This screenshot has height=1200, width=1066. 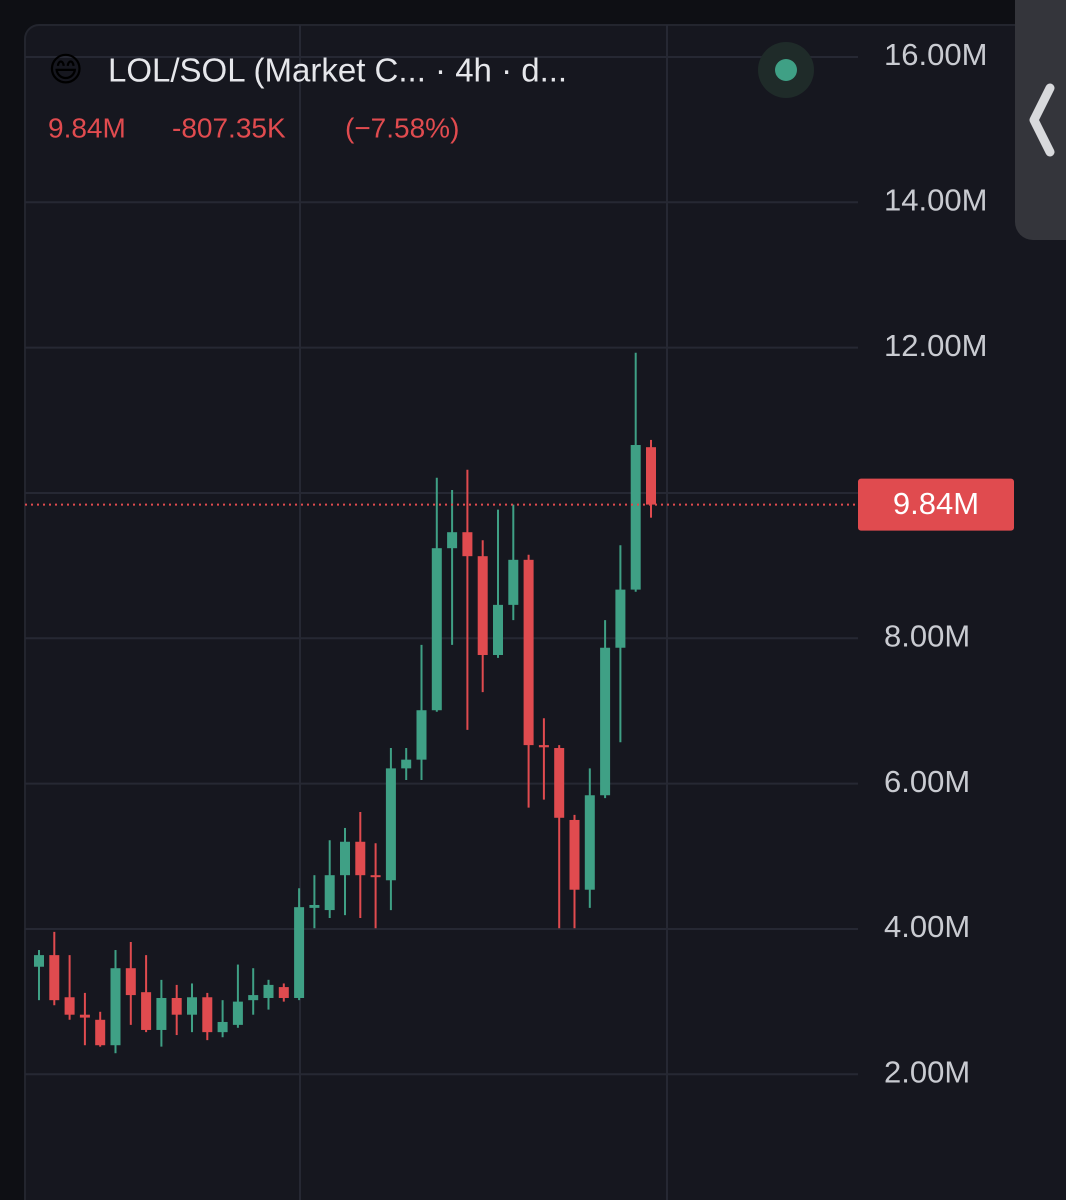 I want to click on y-tick-label: 2.00M, so click(x=927, y=1071).